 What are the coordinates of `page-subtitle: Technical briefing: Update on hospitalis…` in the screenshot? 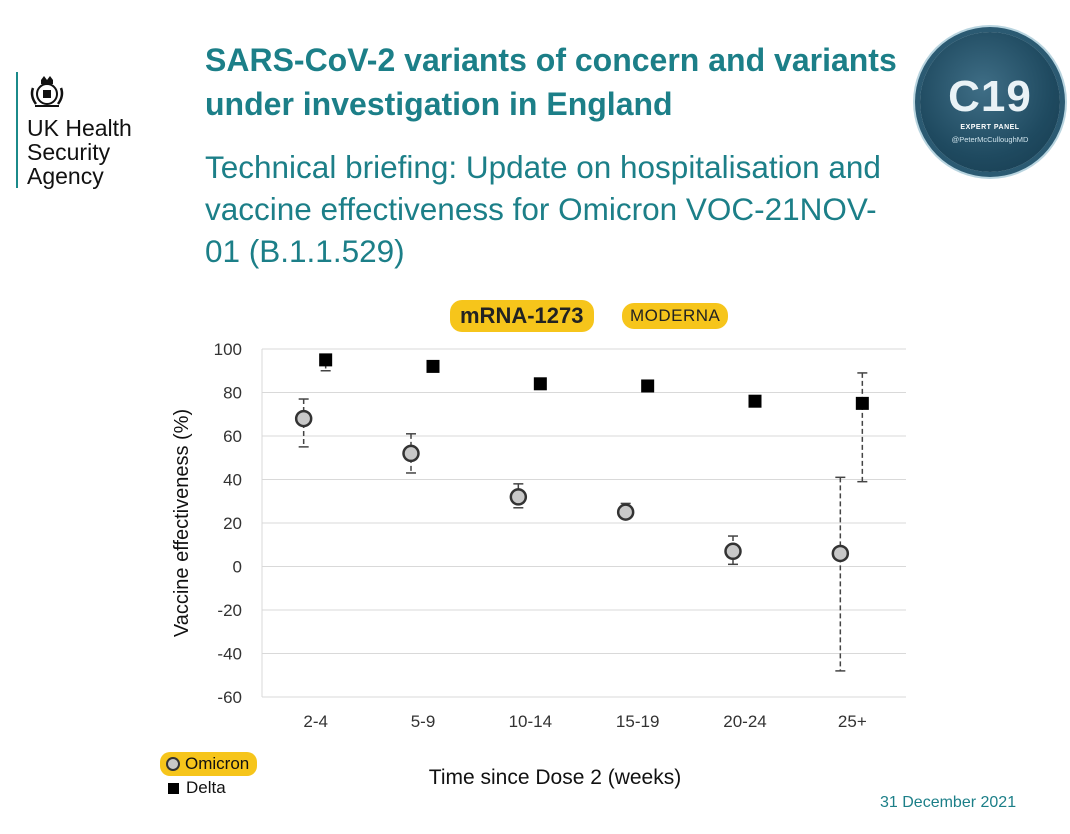 It's located at (543, 209).